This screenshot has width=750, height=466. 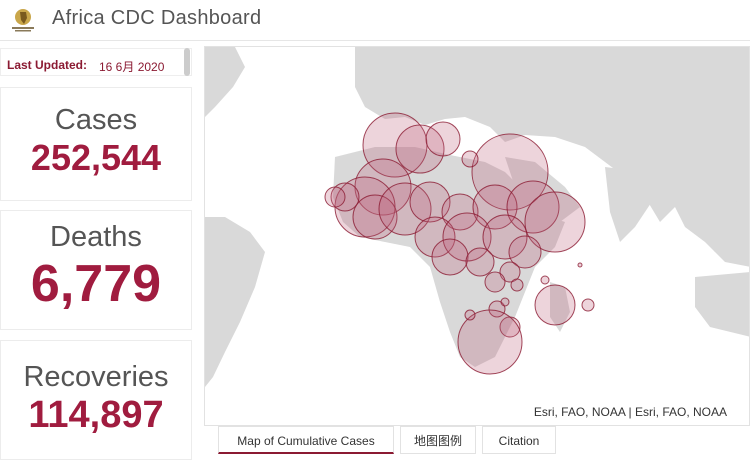 What do you see at coordinates (96, 237) in the screenshot?
I see `deaths-label: Deaths` at bounding box center [96, 237].